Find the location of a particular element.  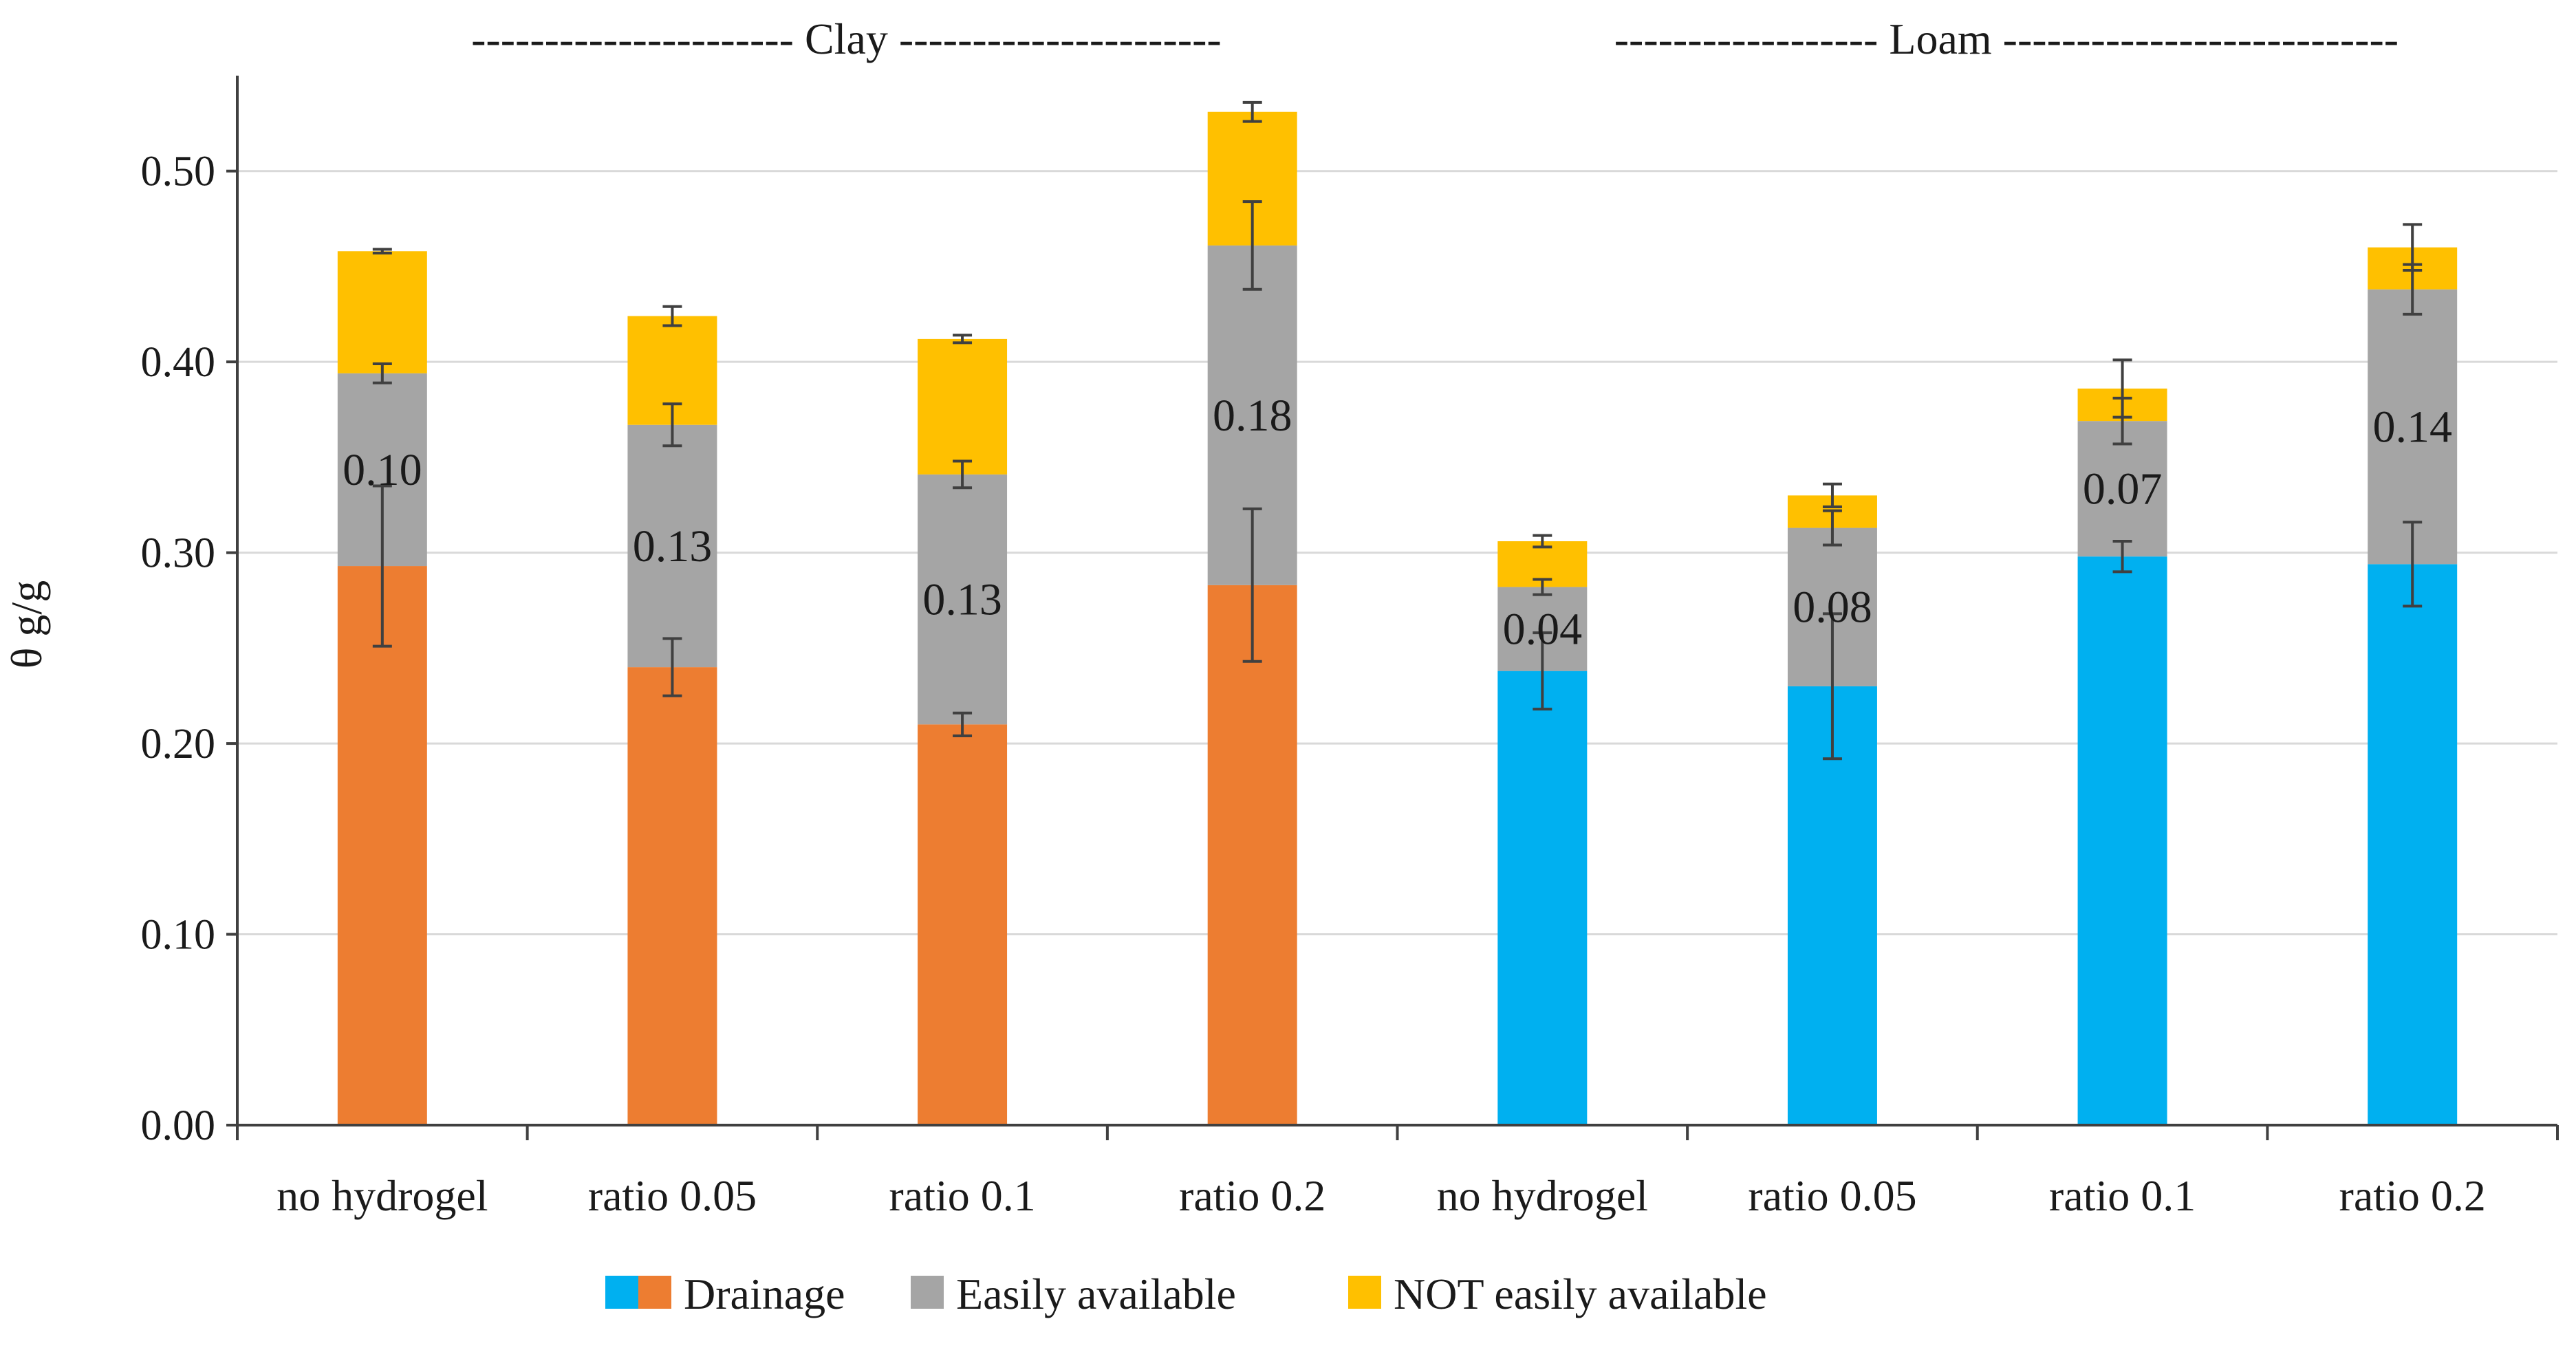

legend-label: Drainage is located at coordinates (764, 1294).